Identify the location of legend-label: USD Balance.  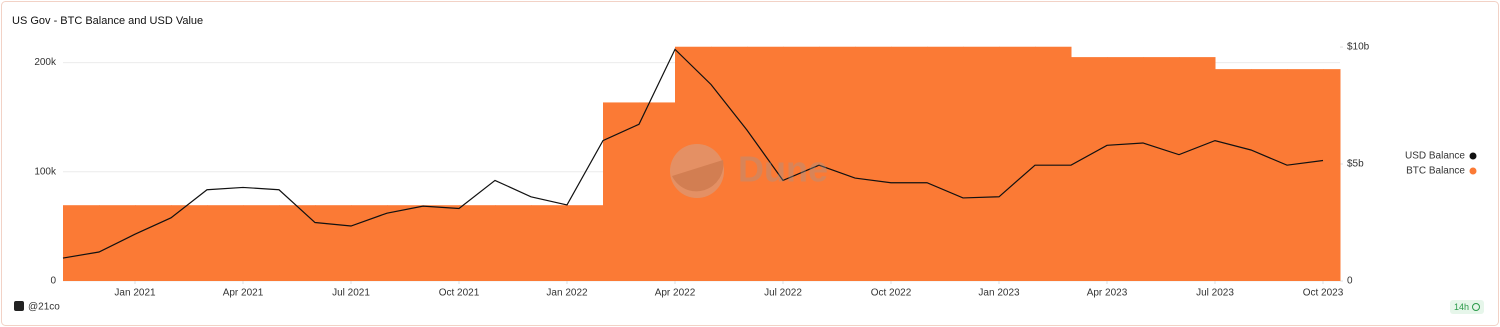
(1435, 156).